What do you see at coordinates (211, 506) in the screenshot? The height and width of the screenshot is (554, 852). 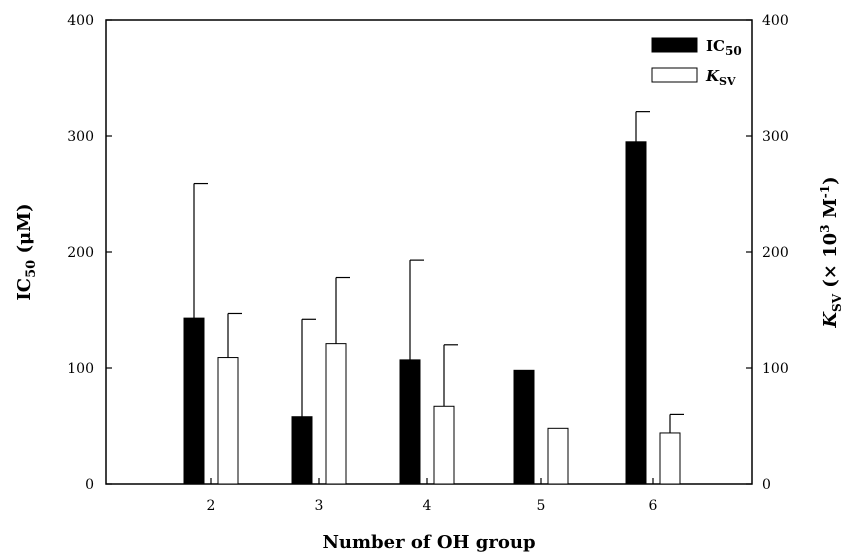 I see `x-tick-label: 2` at bounding box center [211, 506].